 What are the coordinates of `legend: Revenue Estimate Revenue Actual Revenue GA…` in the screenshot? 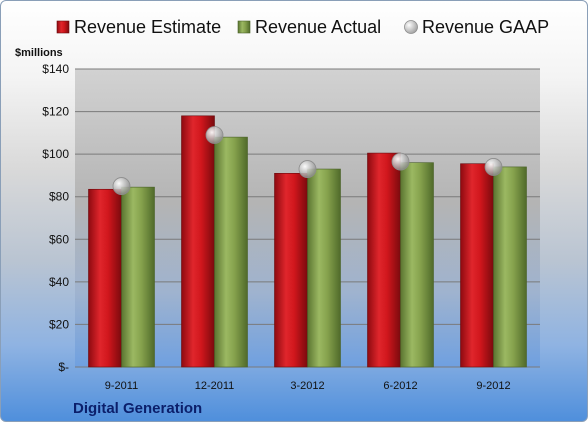 It's located at (302, 27).